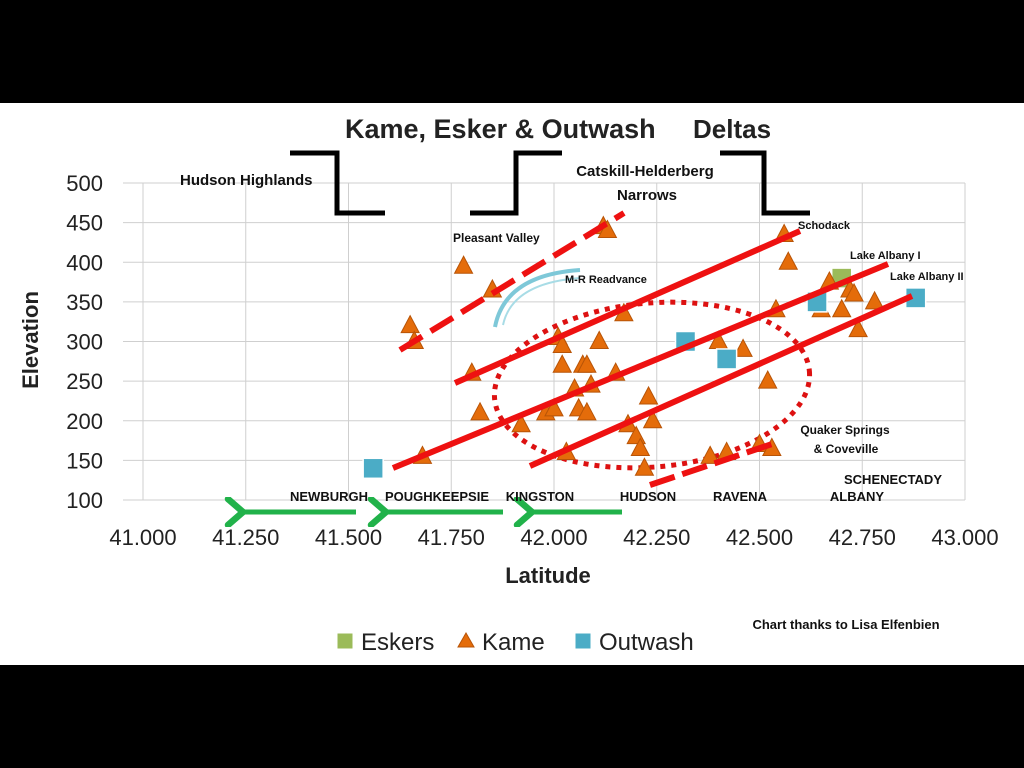 The image size is (1024, 768). Describe the element at coordinates (765, 183) in the screenshot. I see `bracket-narrows-right` at that location.